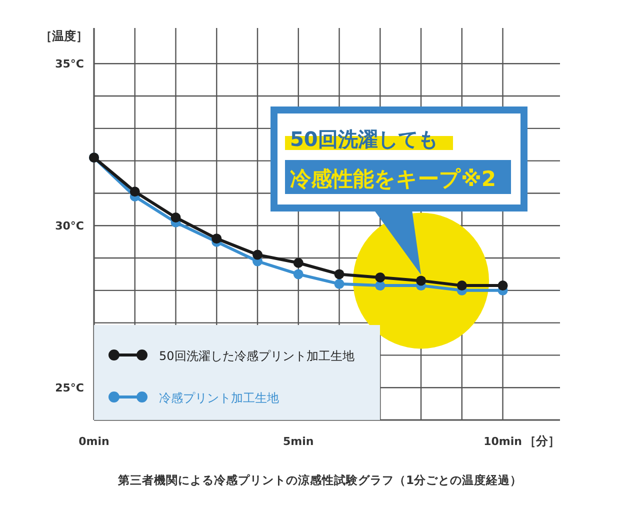 Image resolution: width=640 pixels, height=523 pixels. Describe the element at coordinates (503, 441) in the screenshot. I see `x-tick-label: 10min` at that location.